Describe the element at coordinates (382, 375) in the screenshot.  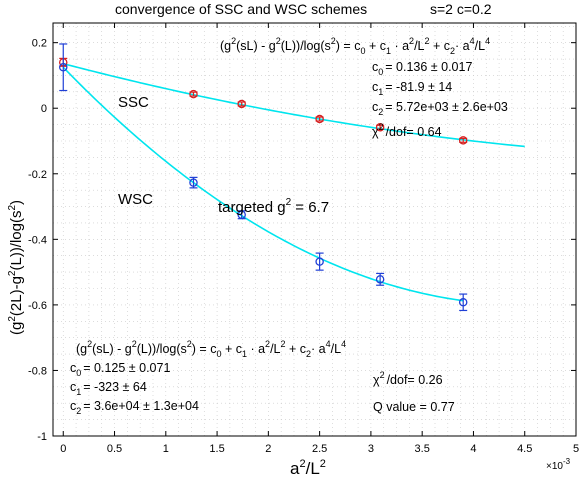
I see `wsc-chi2-part: 2` at that location.